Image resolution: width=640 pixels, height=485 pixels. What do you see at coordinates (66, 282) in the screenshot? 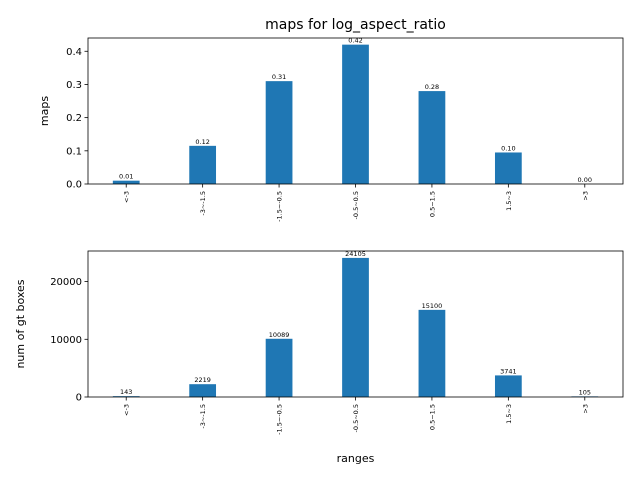
I see `chart2-ytick-label: 20000` at bounding box center [66, 282].